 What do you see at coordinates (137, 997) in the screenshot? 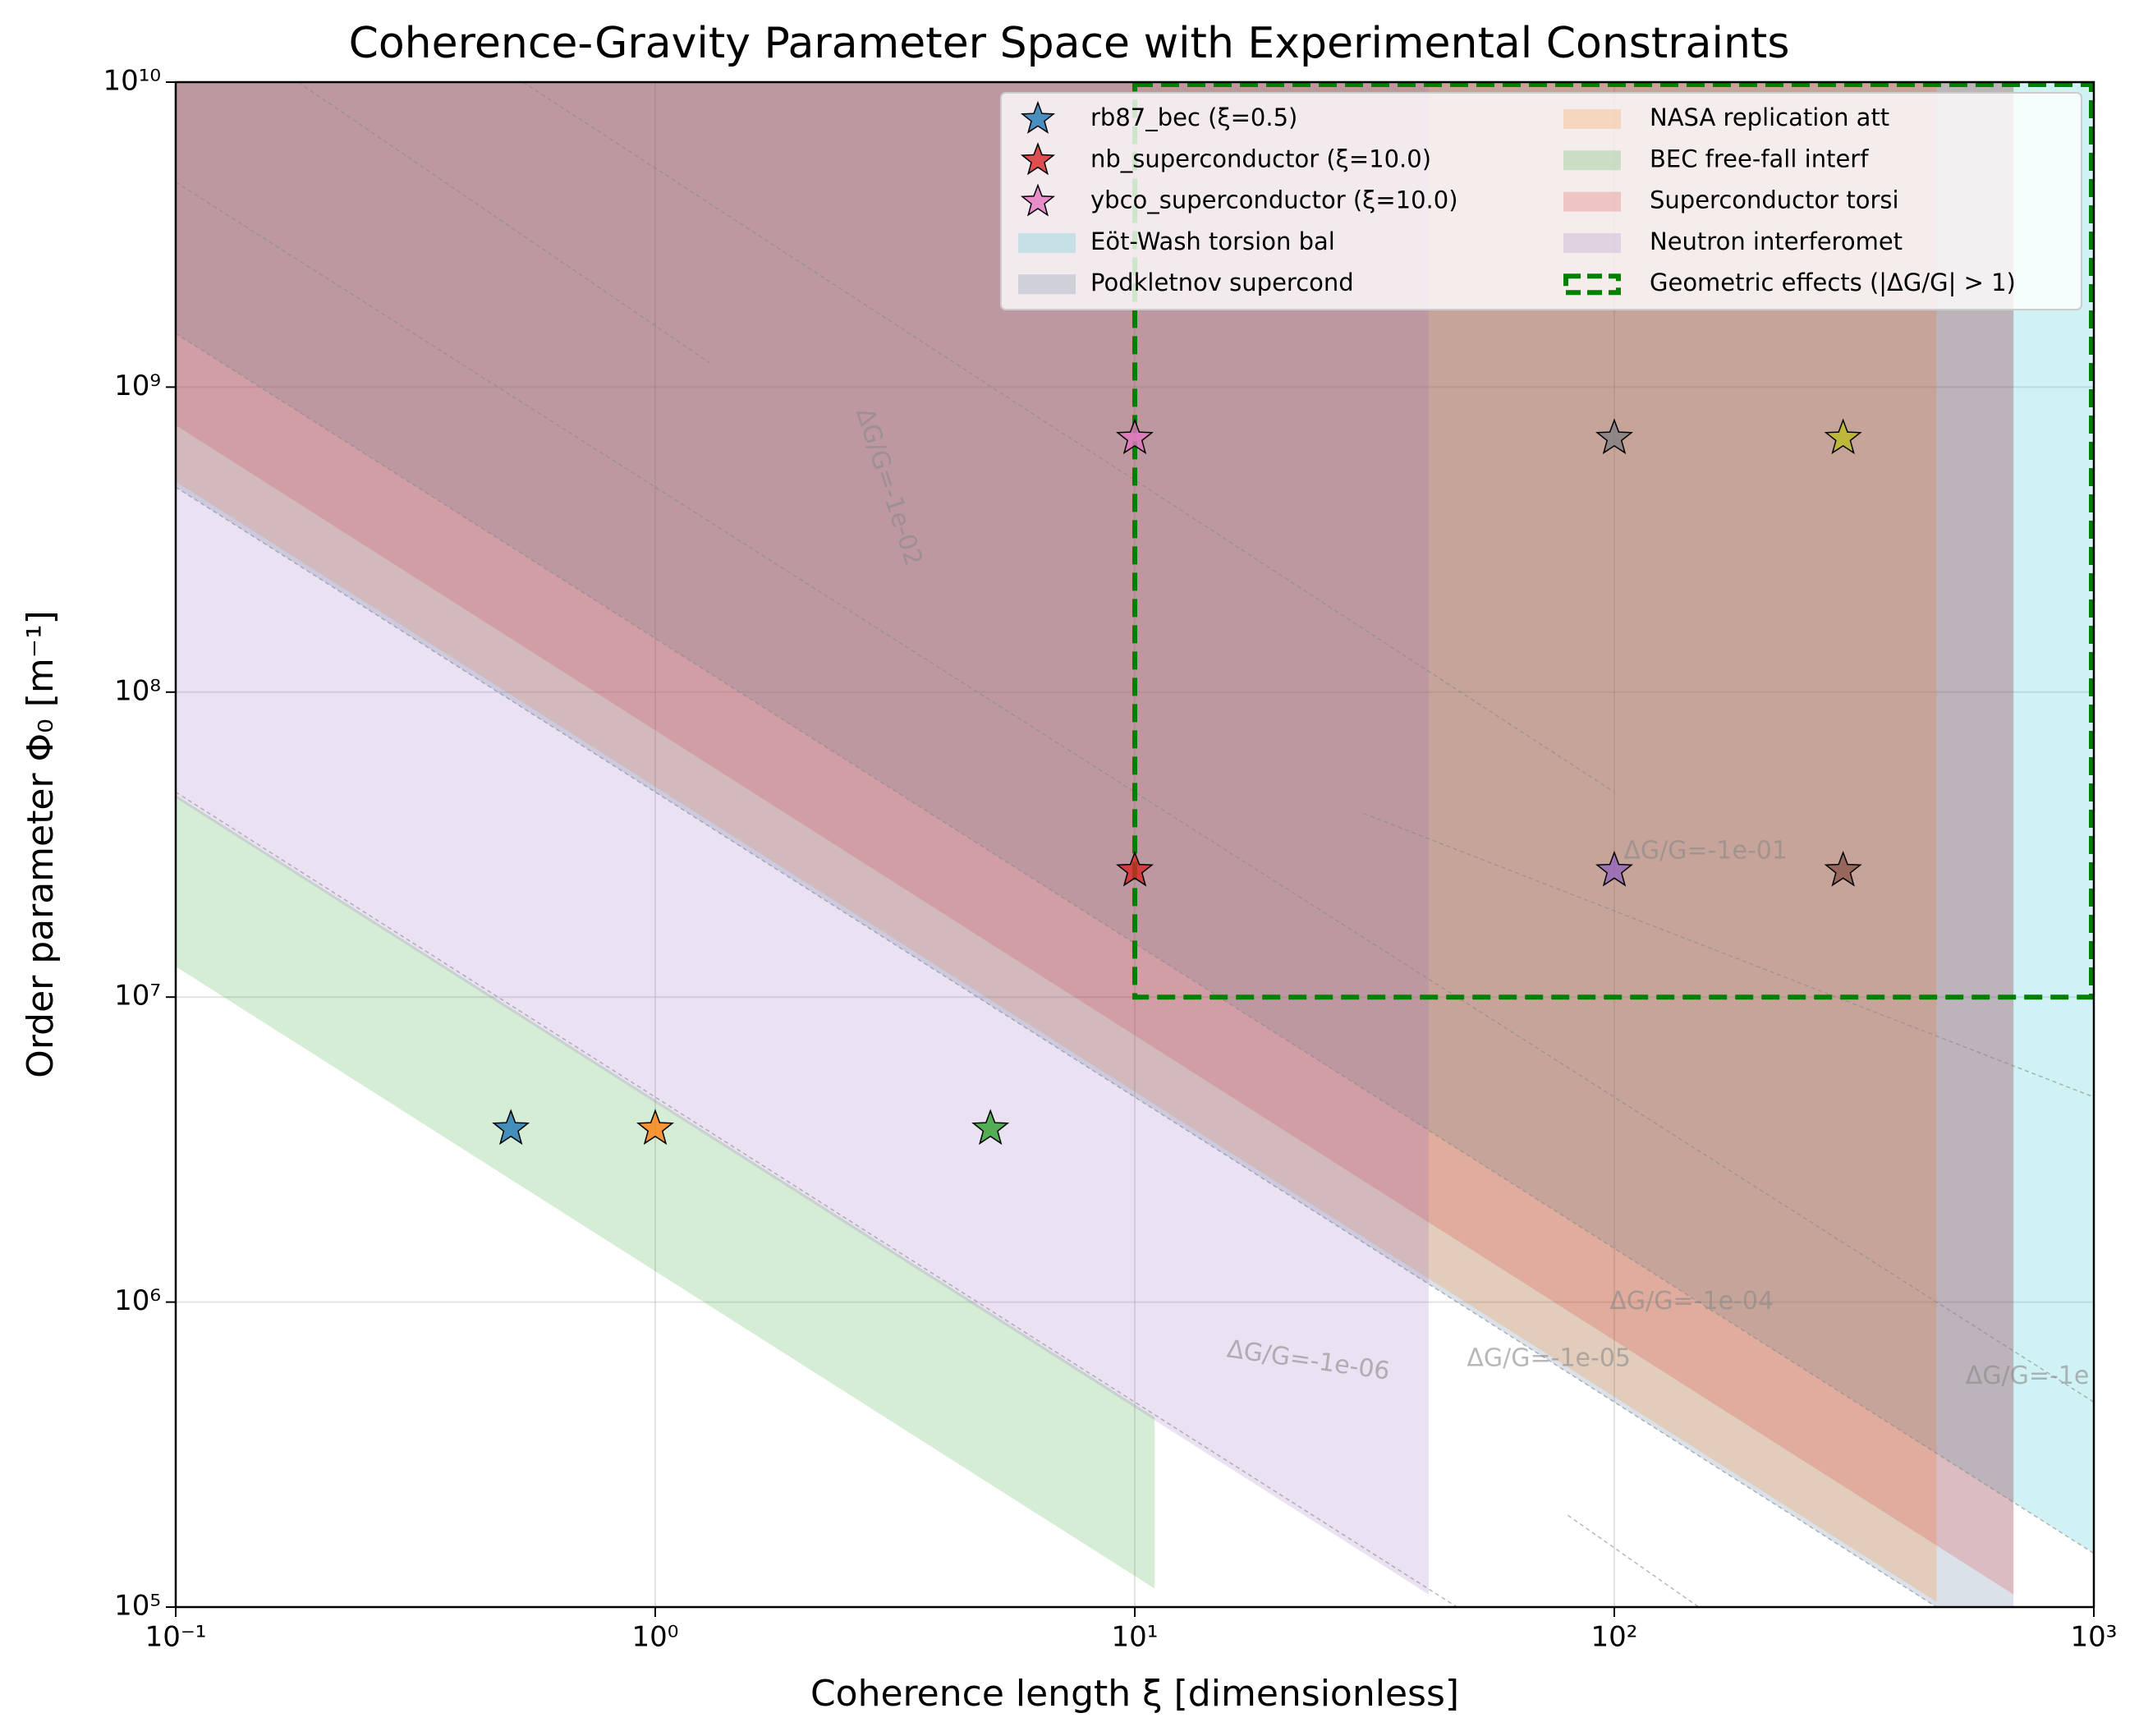
I see `y-tick-label: 10⁷` at bounding box center [137, 997].